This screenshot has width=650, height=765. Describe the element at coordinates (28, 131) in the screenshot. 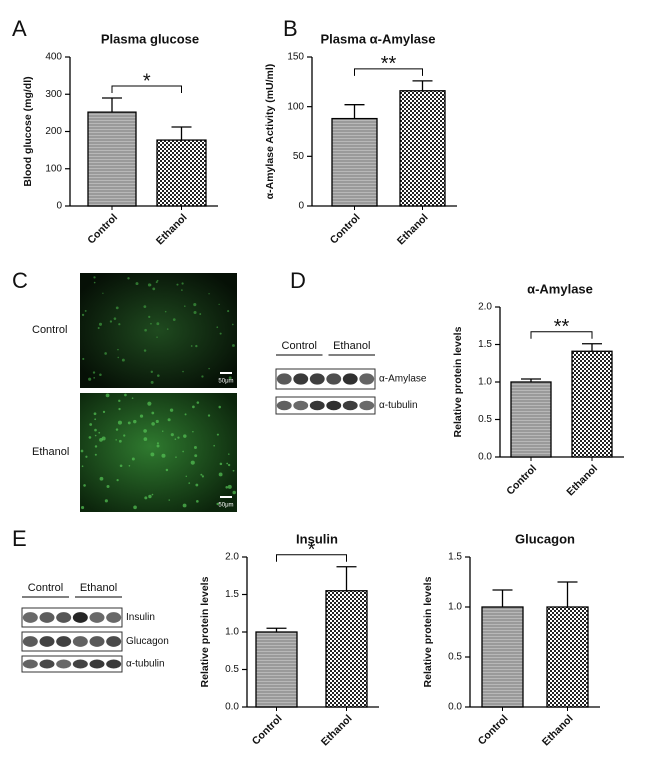

I see `y-axis-label: Blood glucose (mg/dl)` at that location.